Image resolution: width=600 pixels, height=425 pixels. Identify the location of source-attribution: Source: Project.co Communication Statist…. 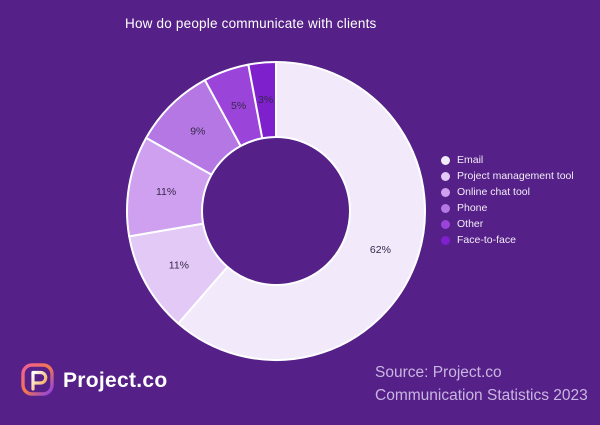
(481, 384).